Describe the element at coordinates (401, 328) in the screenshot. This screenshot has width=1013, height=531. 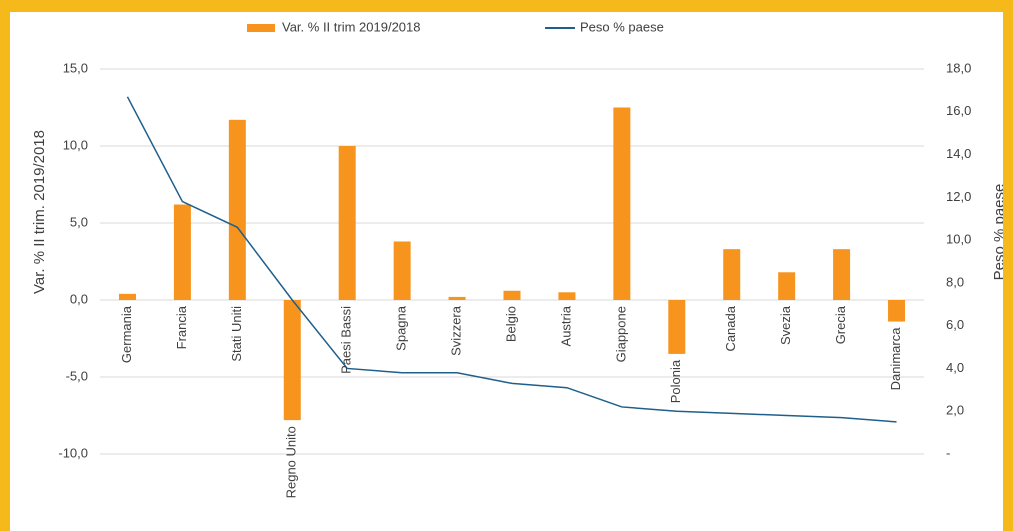
I see `x-tick-label: Spagna` at that location.